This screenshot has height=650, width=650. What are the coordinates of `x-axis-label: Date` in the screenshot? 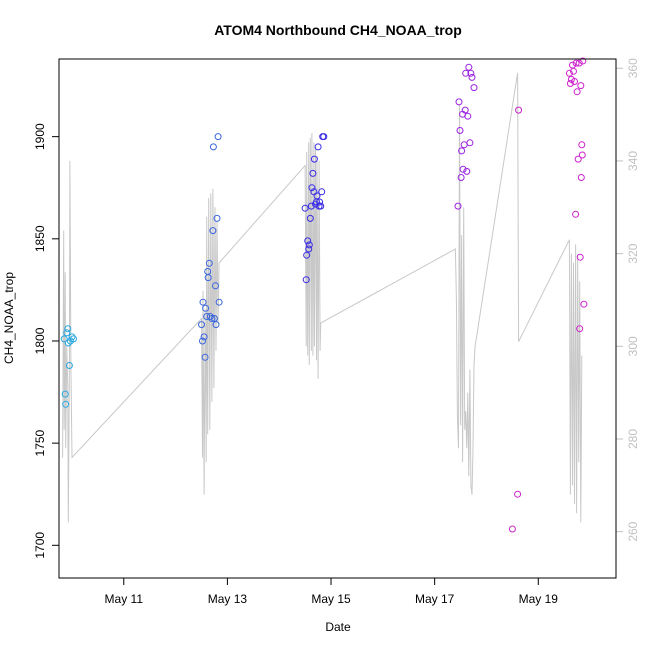 It's located at (338, 627).